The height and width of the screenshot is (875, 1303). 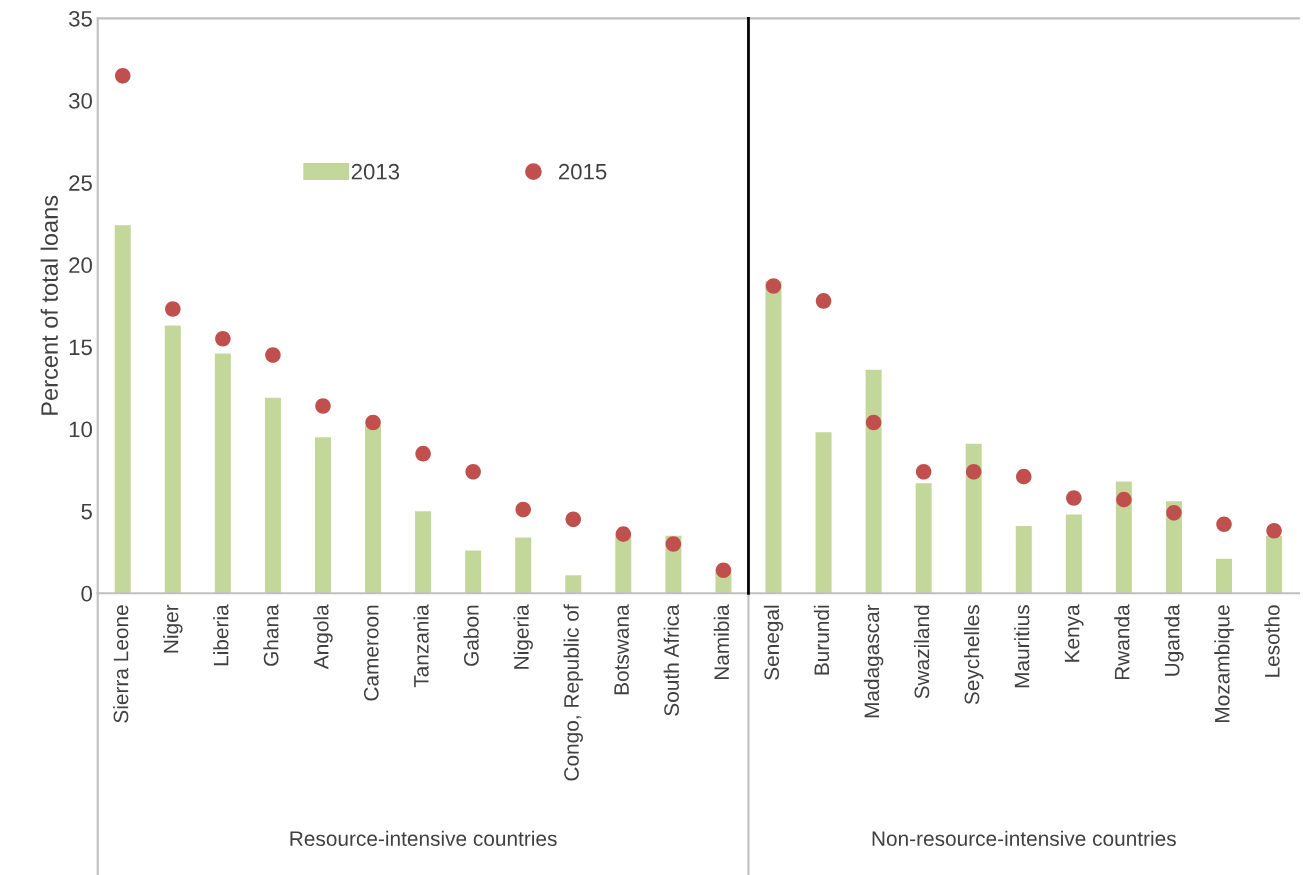 What do you see at coordinates (421, 646) in the screenshot?
I see `x-tick-label: Tanzania` at bounding box center [421, 646].